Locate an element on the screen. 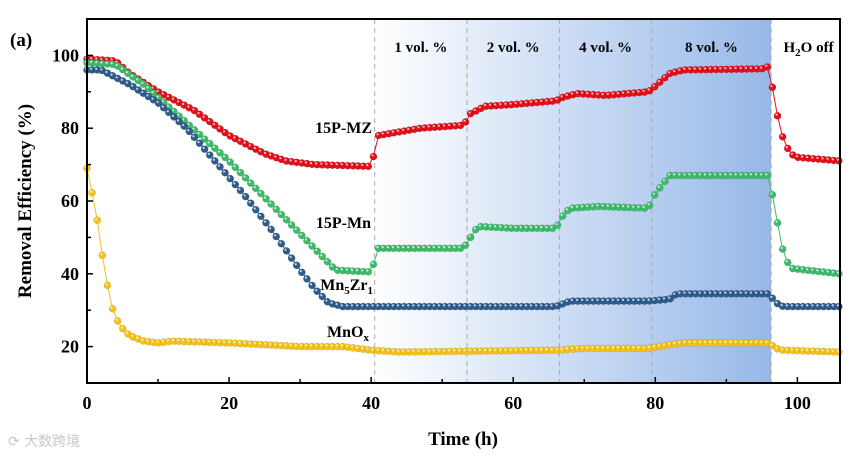 The width and height of the screenshot is (853, 461). y-tick-label: 40 is located at coordinates (70, 274).